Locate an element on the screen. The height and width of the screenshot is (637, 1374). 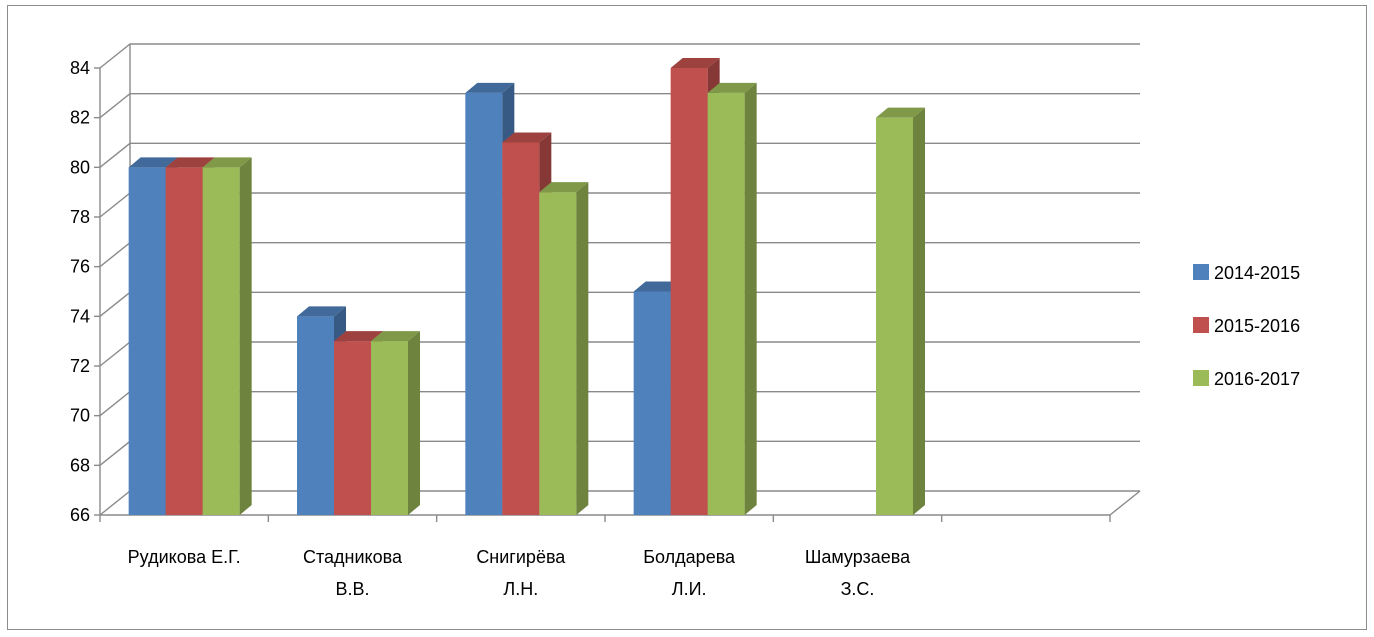
x-category-label: Снигирёва is located at coordinates (521, 557).